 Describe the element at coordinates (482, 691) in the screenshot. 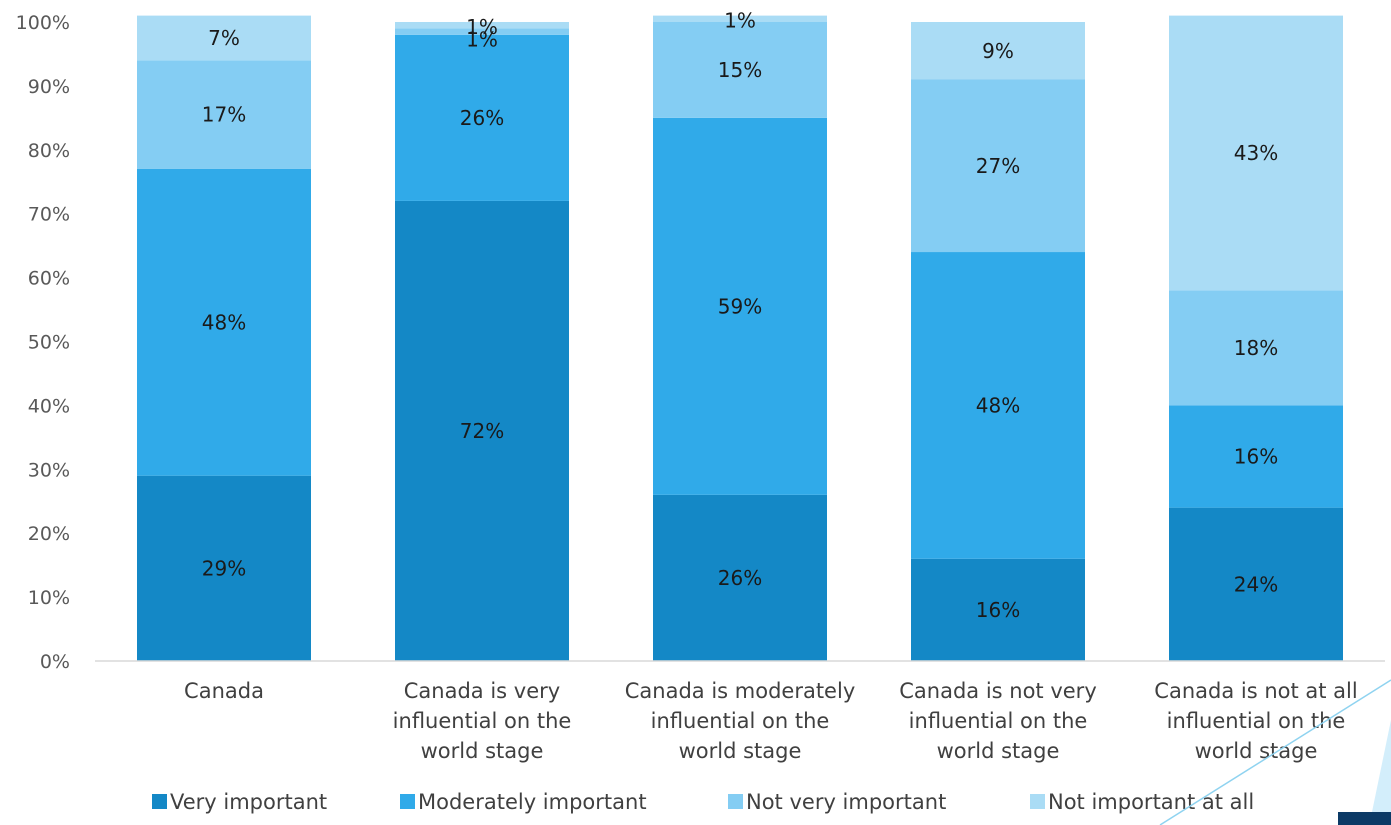

I see `x-tick-label: Canada is very` at that location.